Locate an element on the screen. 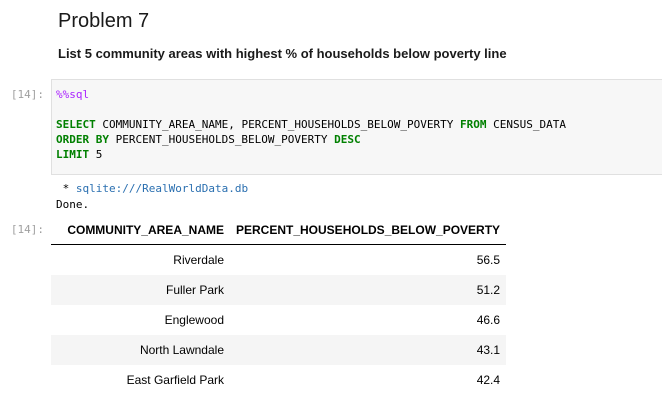 This screenshot has width=662, height=411. community-area-cell: North Lawndale is located at coordinates (181, 350).